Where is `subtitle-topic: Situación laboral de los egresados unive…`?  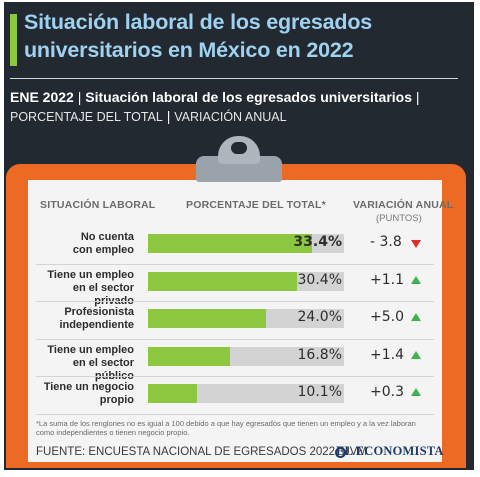
subtitle-topic: Situación laboral de los egresados unive… is located at coordinates (249, 97).